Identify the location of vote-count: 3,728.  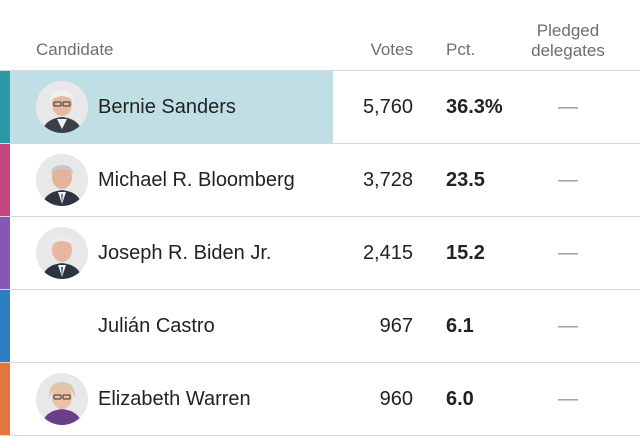
(387, 180).